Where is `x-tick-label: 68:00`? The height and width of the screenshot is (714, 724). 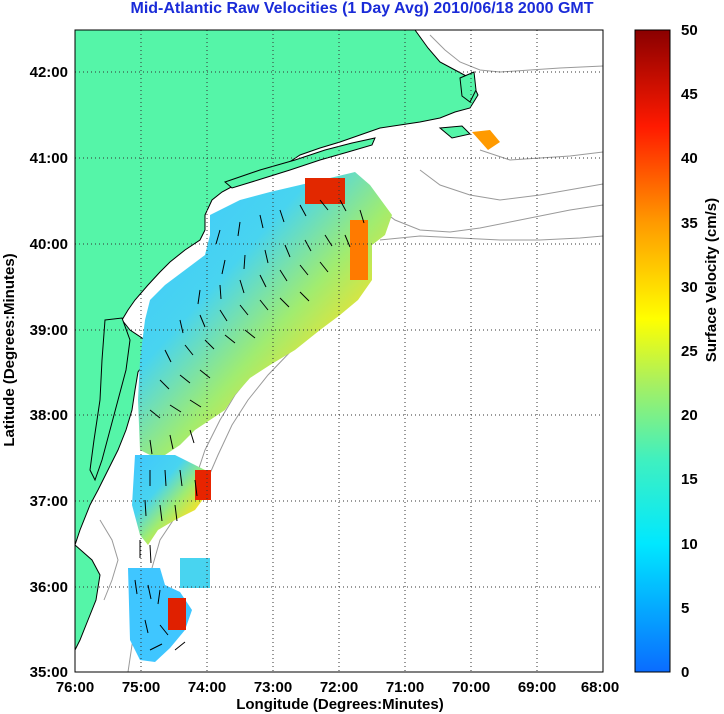
x-tick-label: 68:00 is located at coordinates (600, 687).